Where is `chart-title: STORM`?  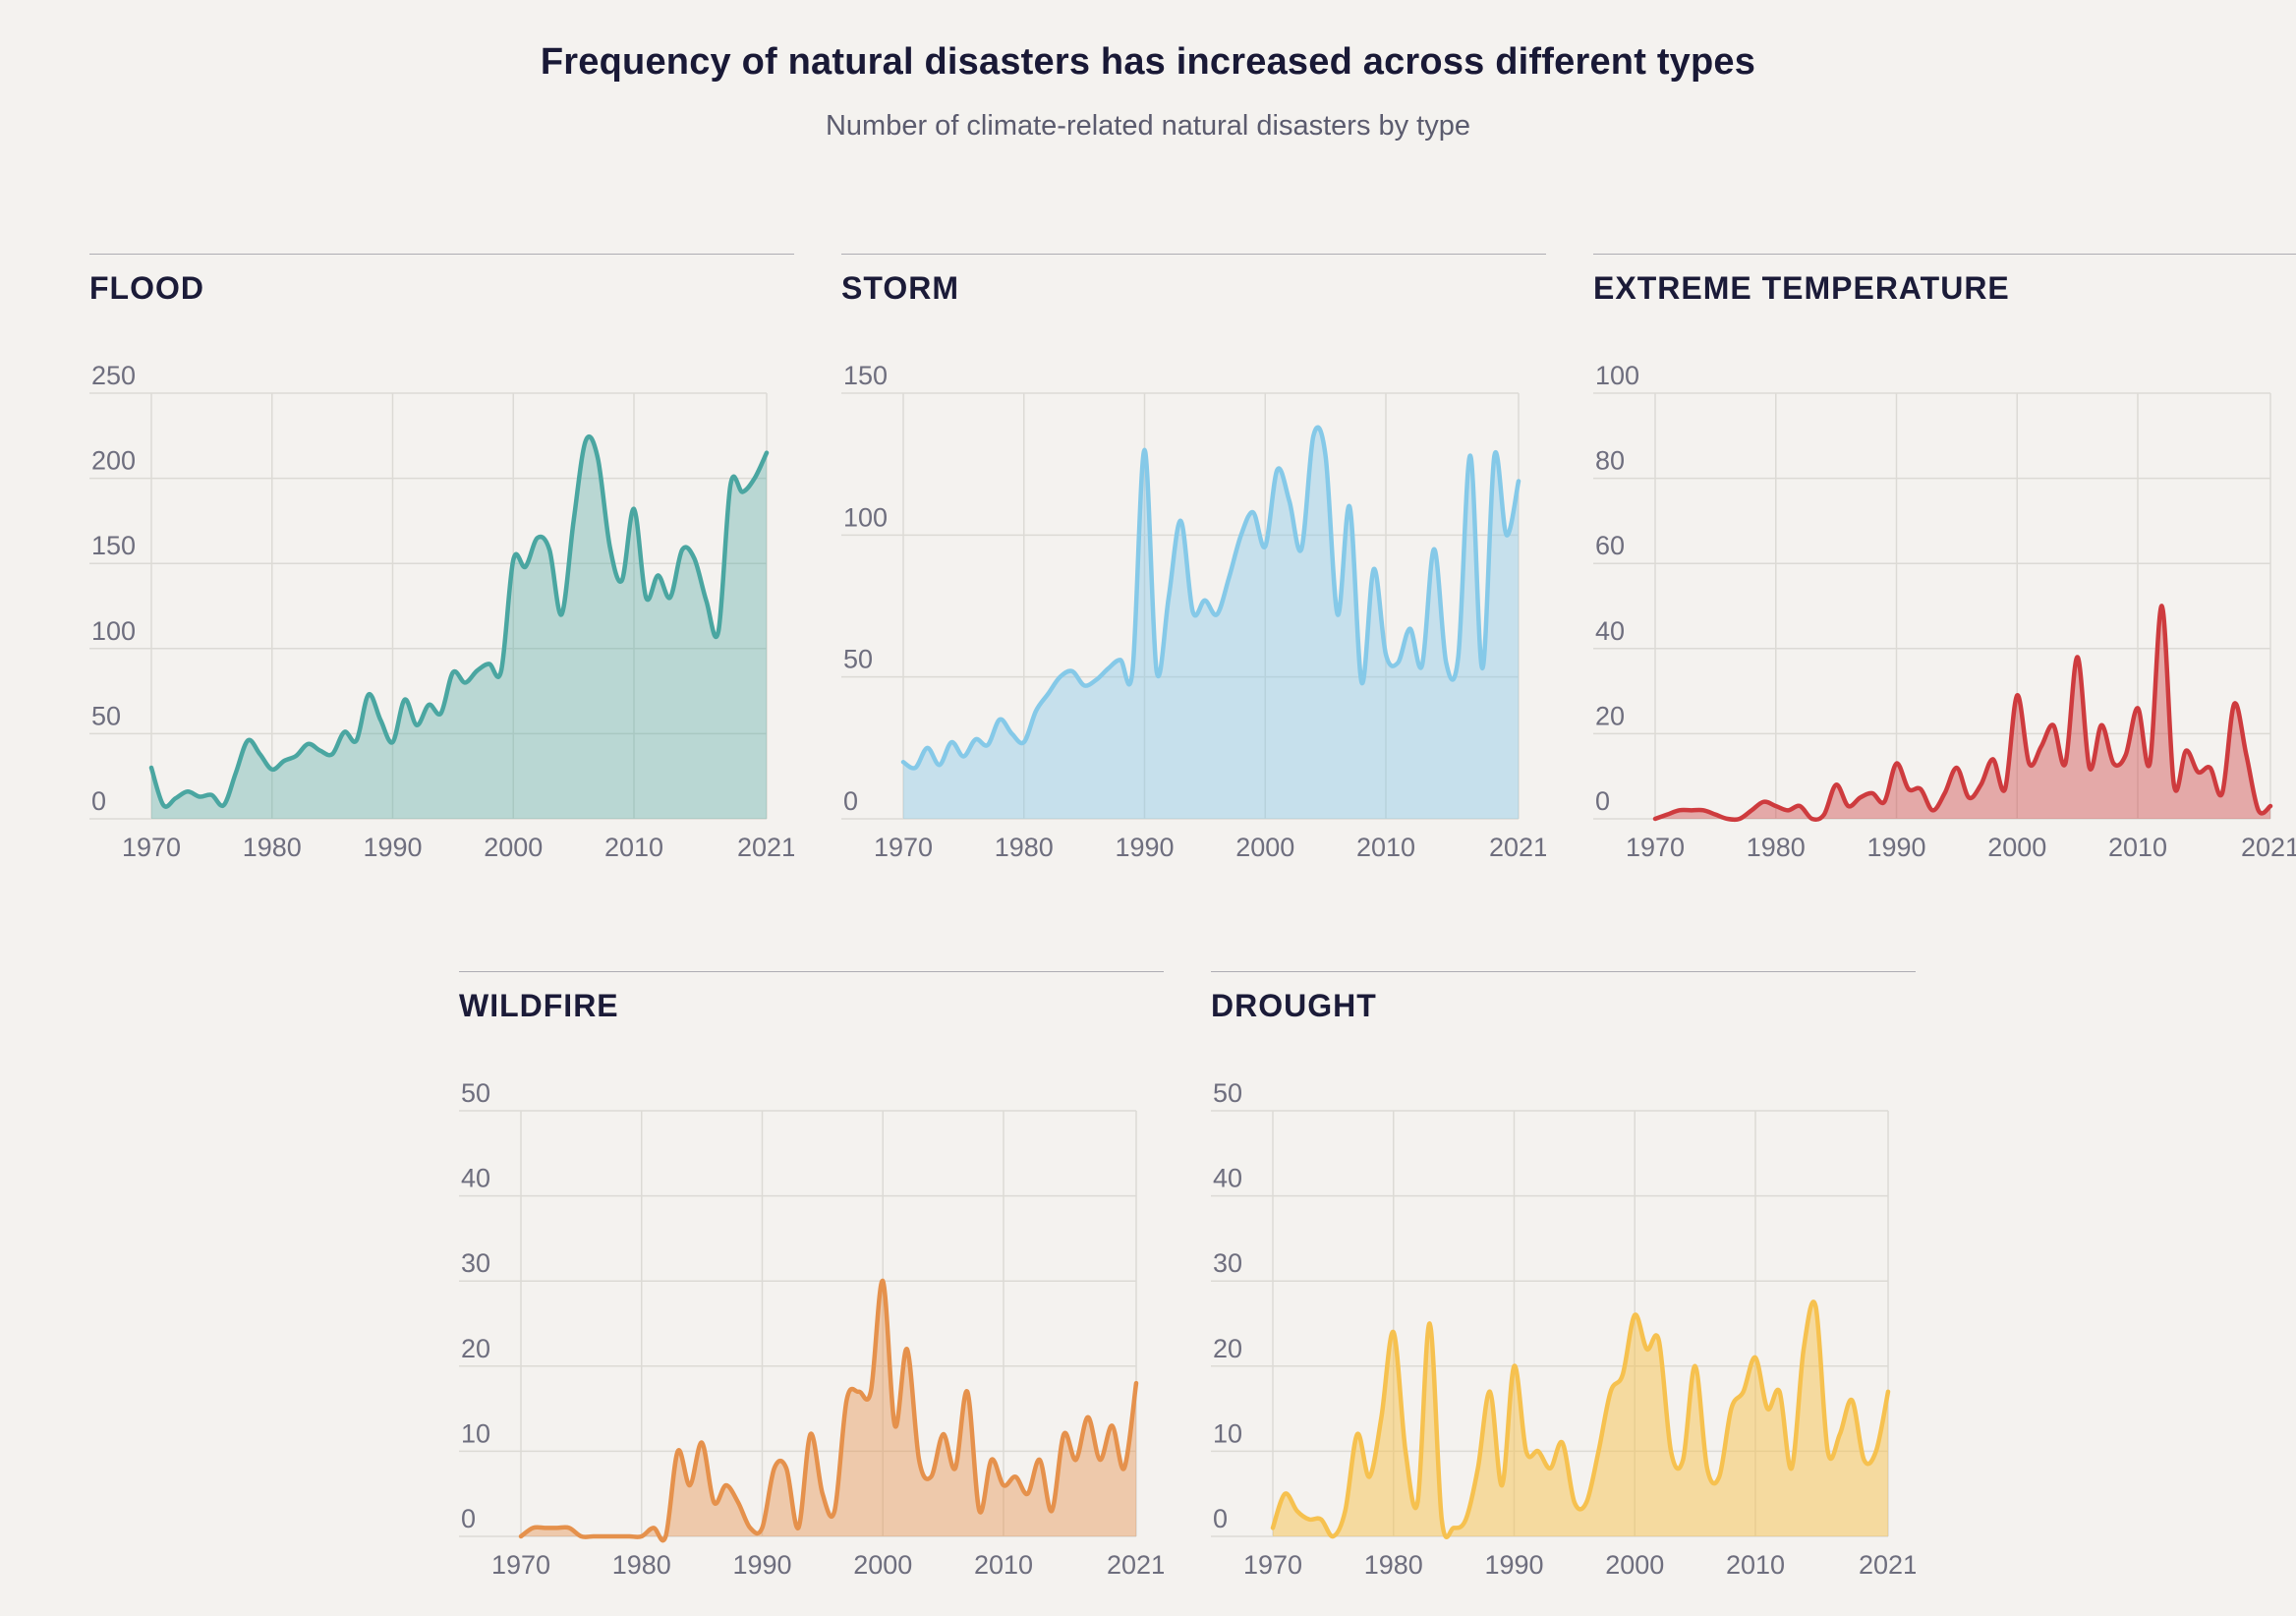
chart-title: STORM is located at coordinates (900, 288).